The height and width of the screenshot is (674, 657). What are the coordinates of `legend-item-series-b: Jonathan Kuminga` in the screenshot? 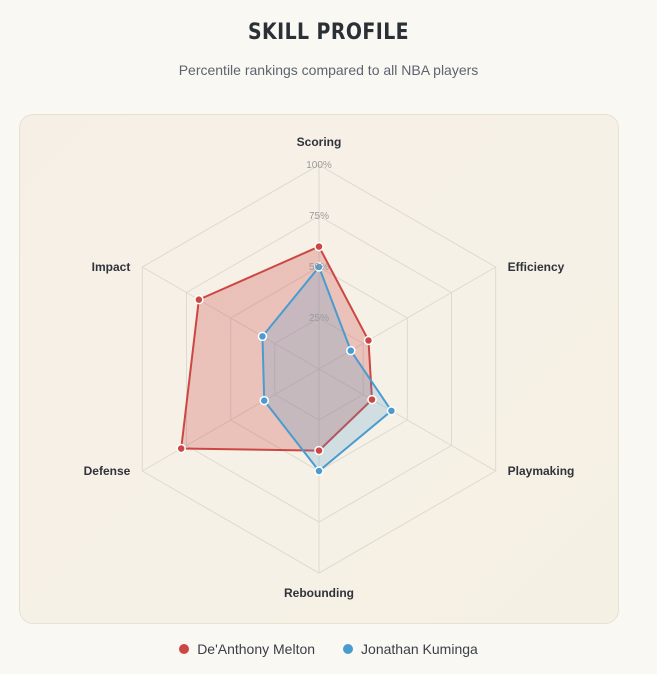 It's located at (410, 649).